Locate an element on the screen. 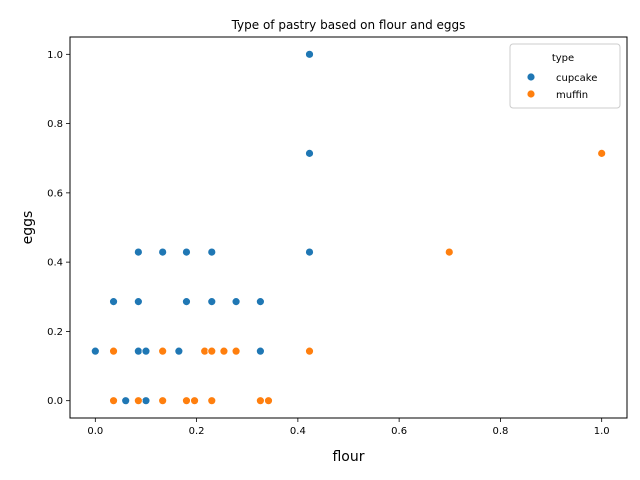  y-axis: 0.0 0.2 0.4 0.6 0.8 1.0 is located at coordinates (58, 228).